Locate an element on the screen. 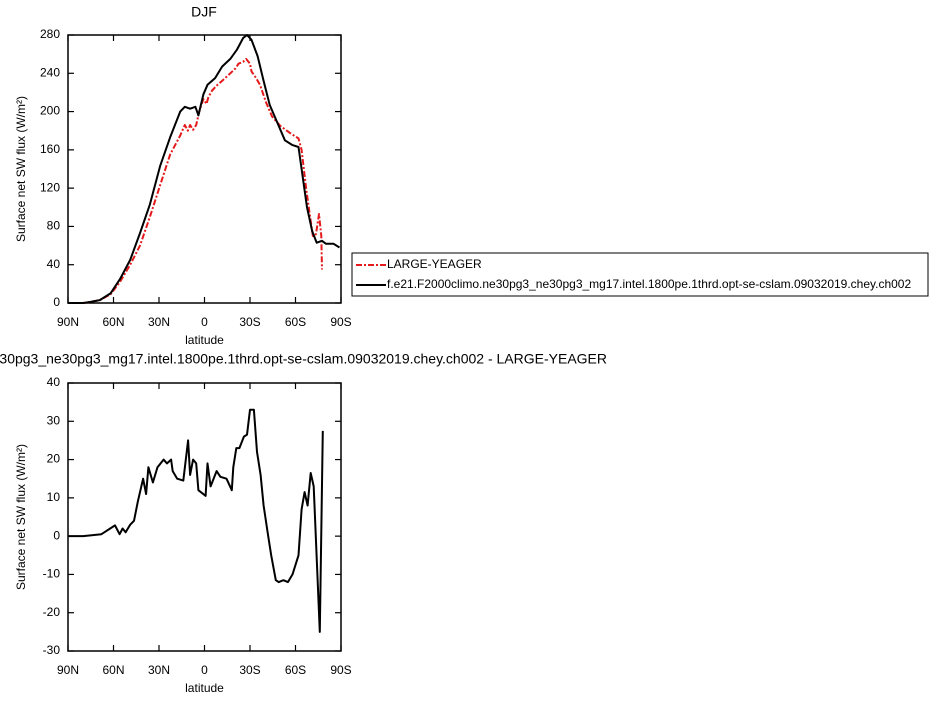 Image resolution: width=933 pixels, height=701 pixels. y-tick-label: 240 is located at coordinates (50, 72).